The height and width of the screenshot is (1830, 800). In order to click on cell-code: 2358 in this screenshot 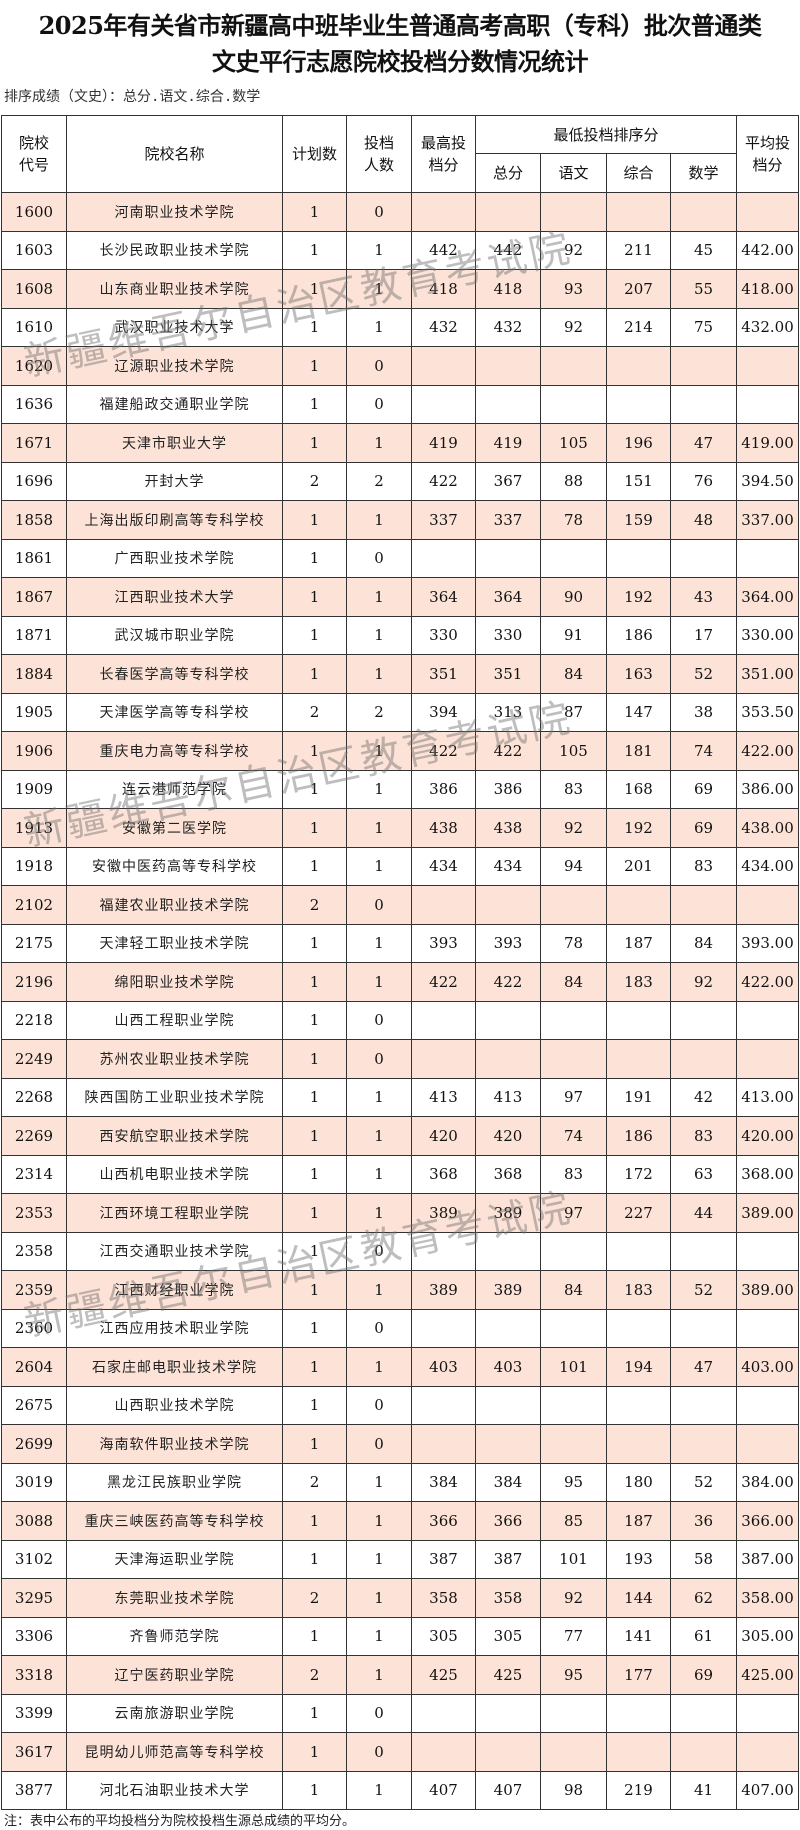, I will do `click(34, 1251)`.